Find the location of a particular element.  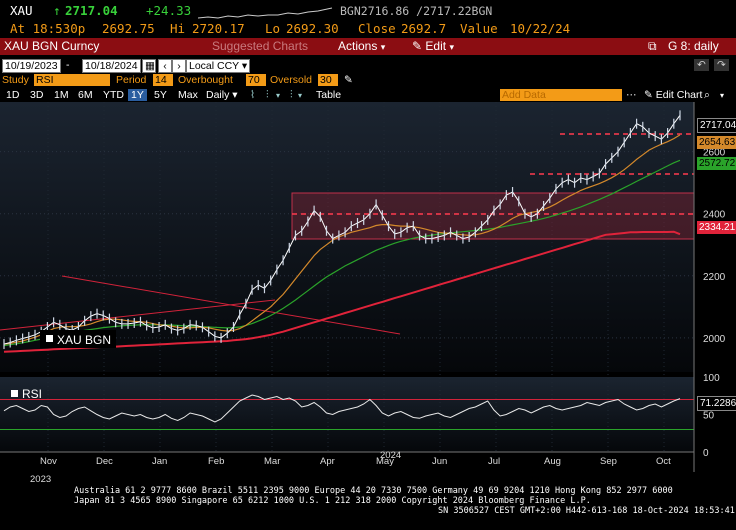

timeframe-1d: 1D is located at coordinates (13, 95).